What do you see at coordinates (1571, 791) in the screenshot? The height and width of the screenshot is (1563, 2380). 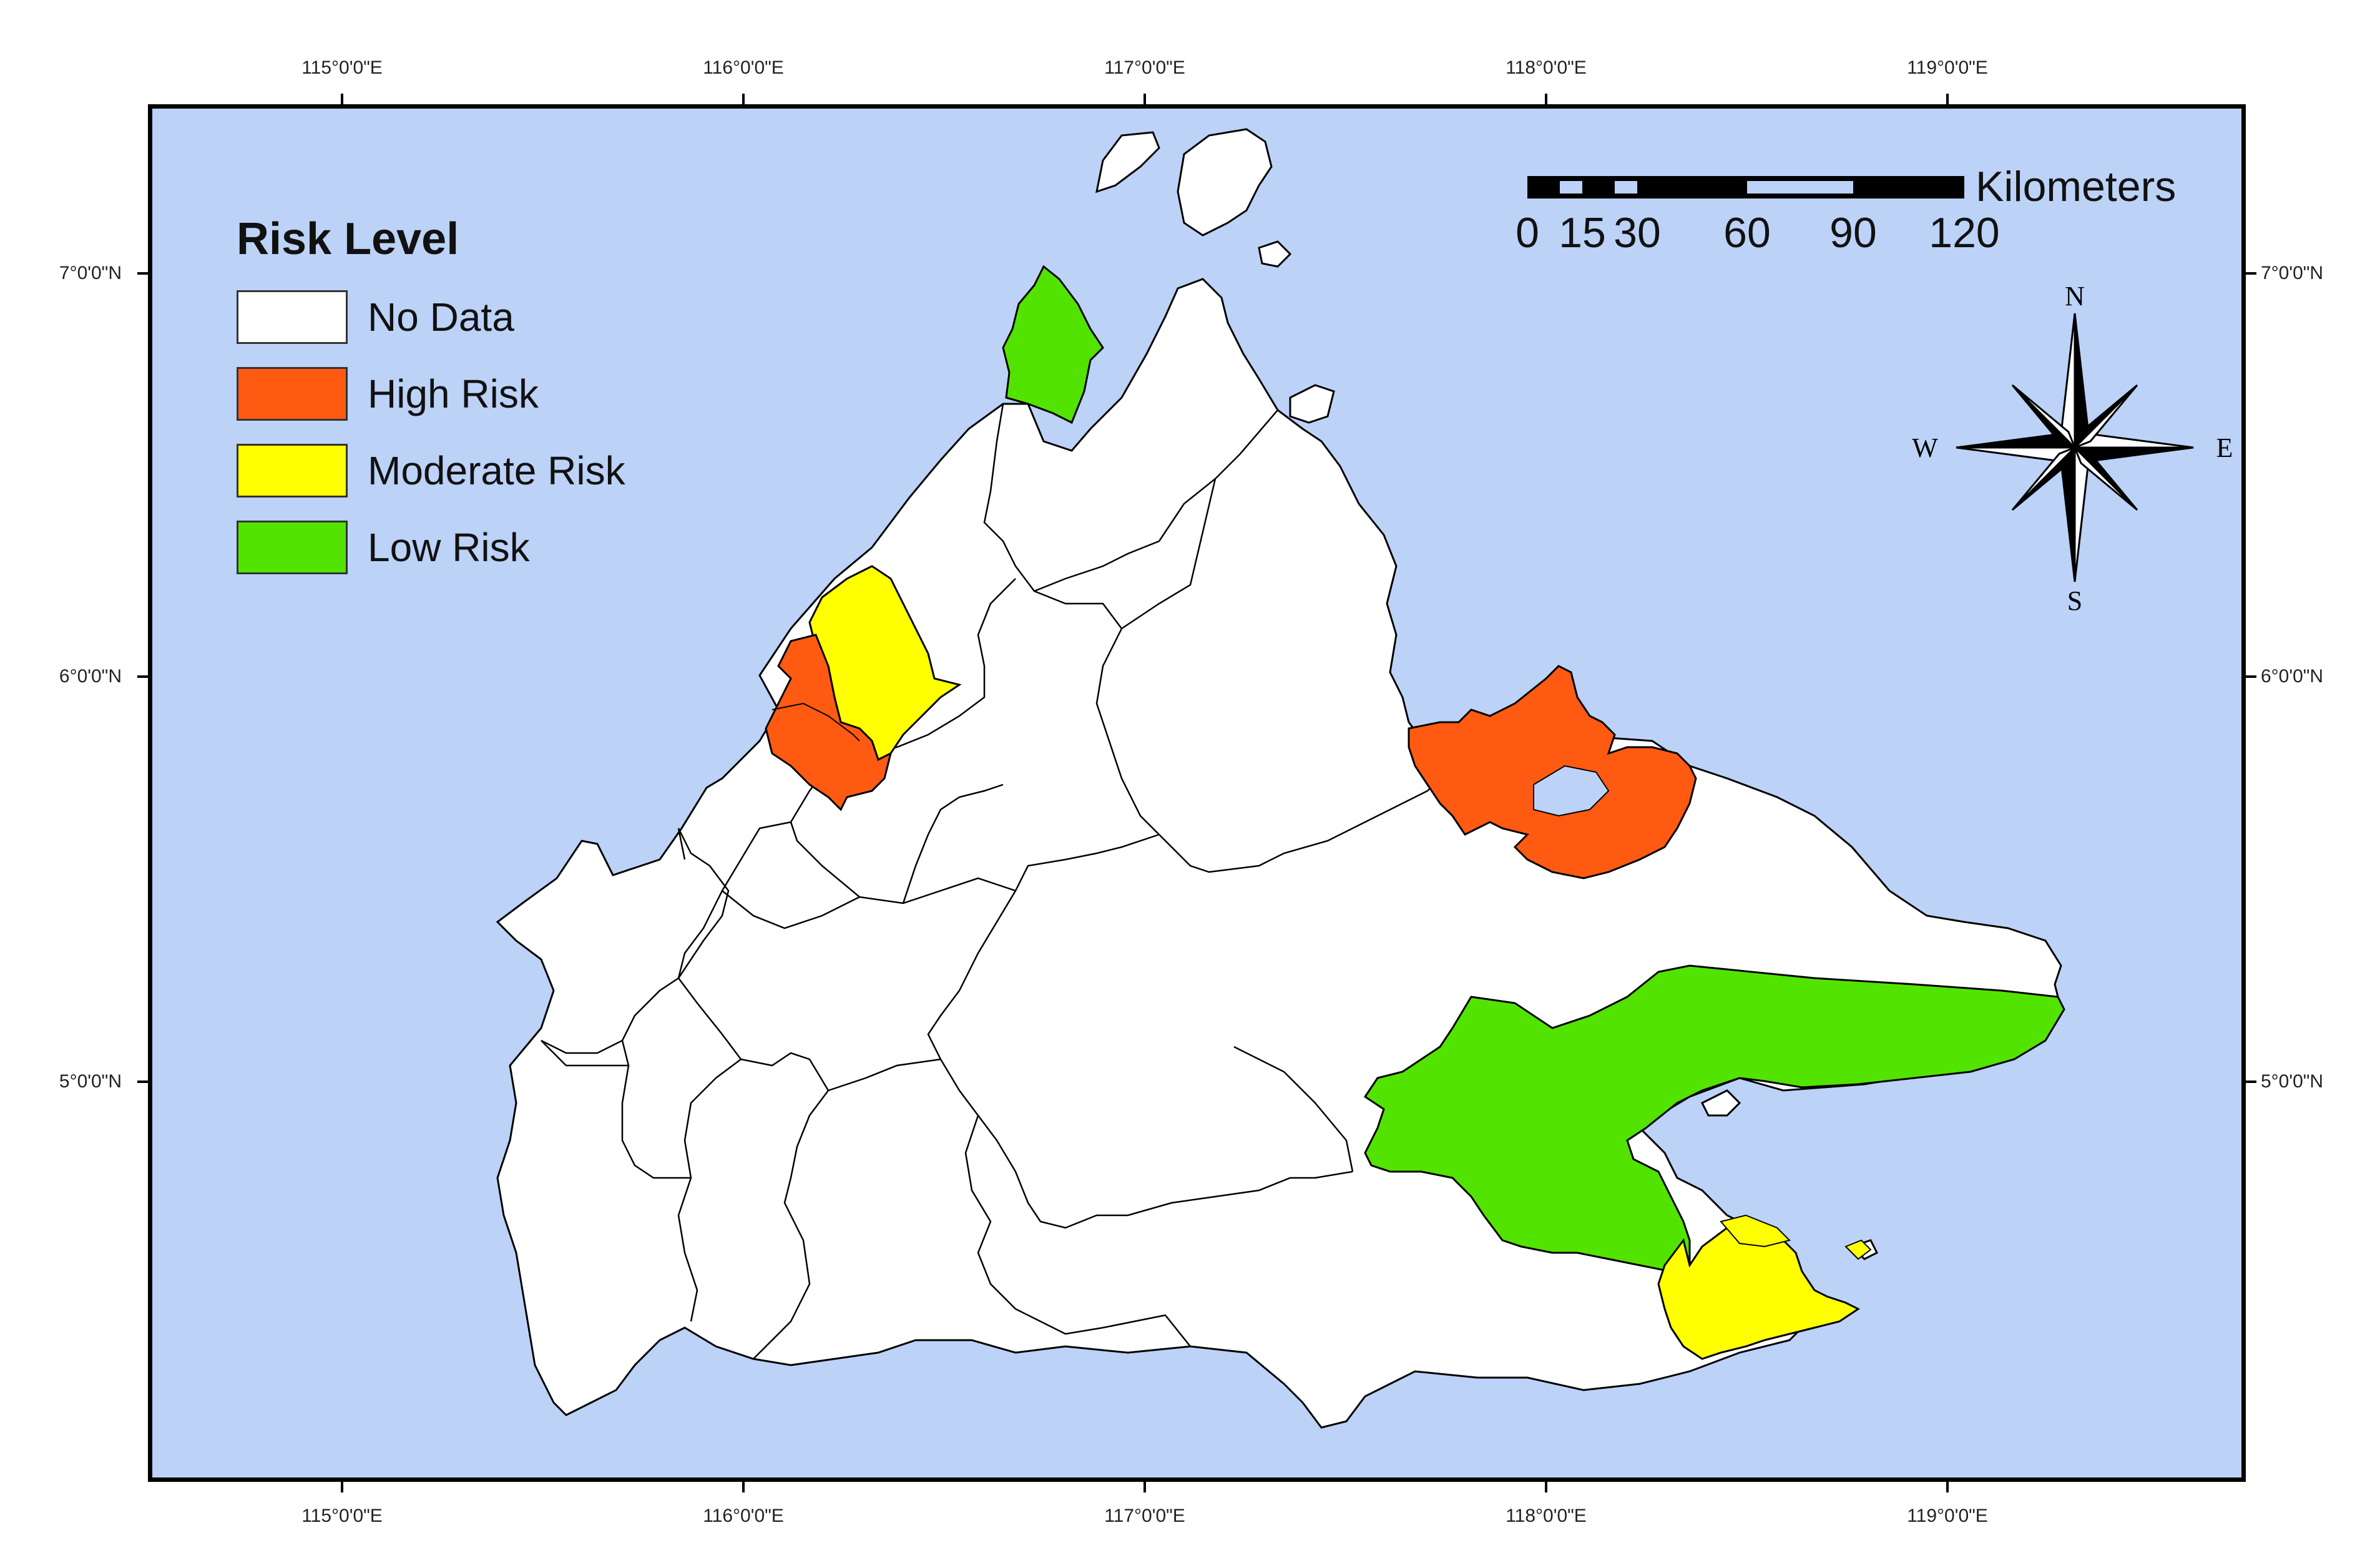 I see `sandakan-bay` at bounding box center [1571, 791].